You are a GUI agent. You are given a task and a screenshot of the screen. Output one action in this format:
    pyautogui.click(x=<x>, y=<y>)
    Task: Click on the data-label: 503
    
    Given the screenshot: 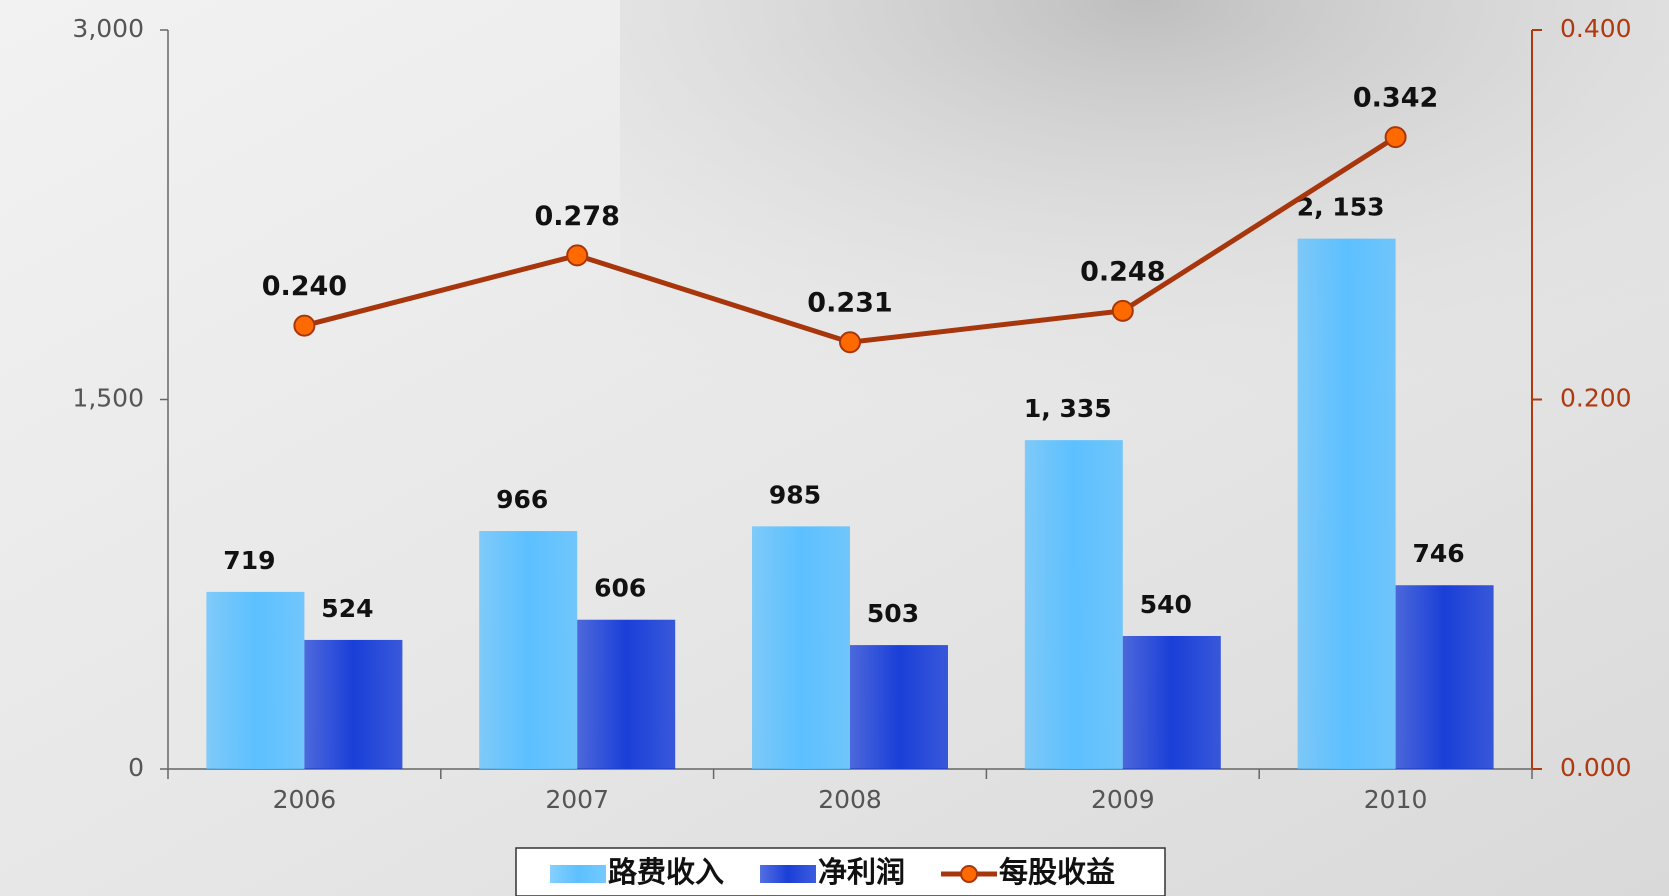 What is the action you would take?
    pyautogui.click(x=893, y=613)
    